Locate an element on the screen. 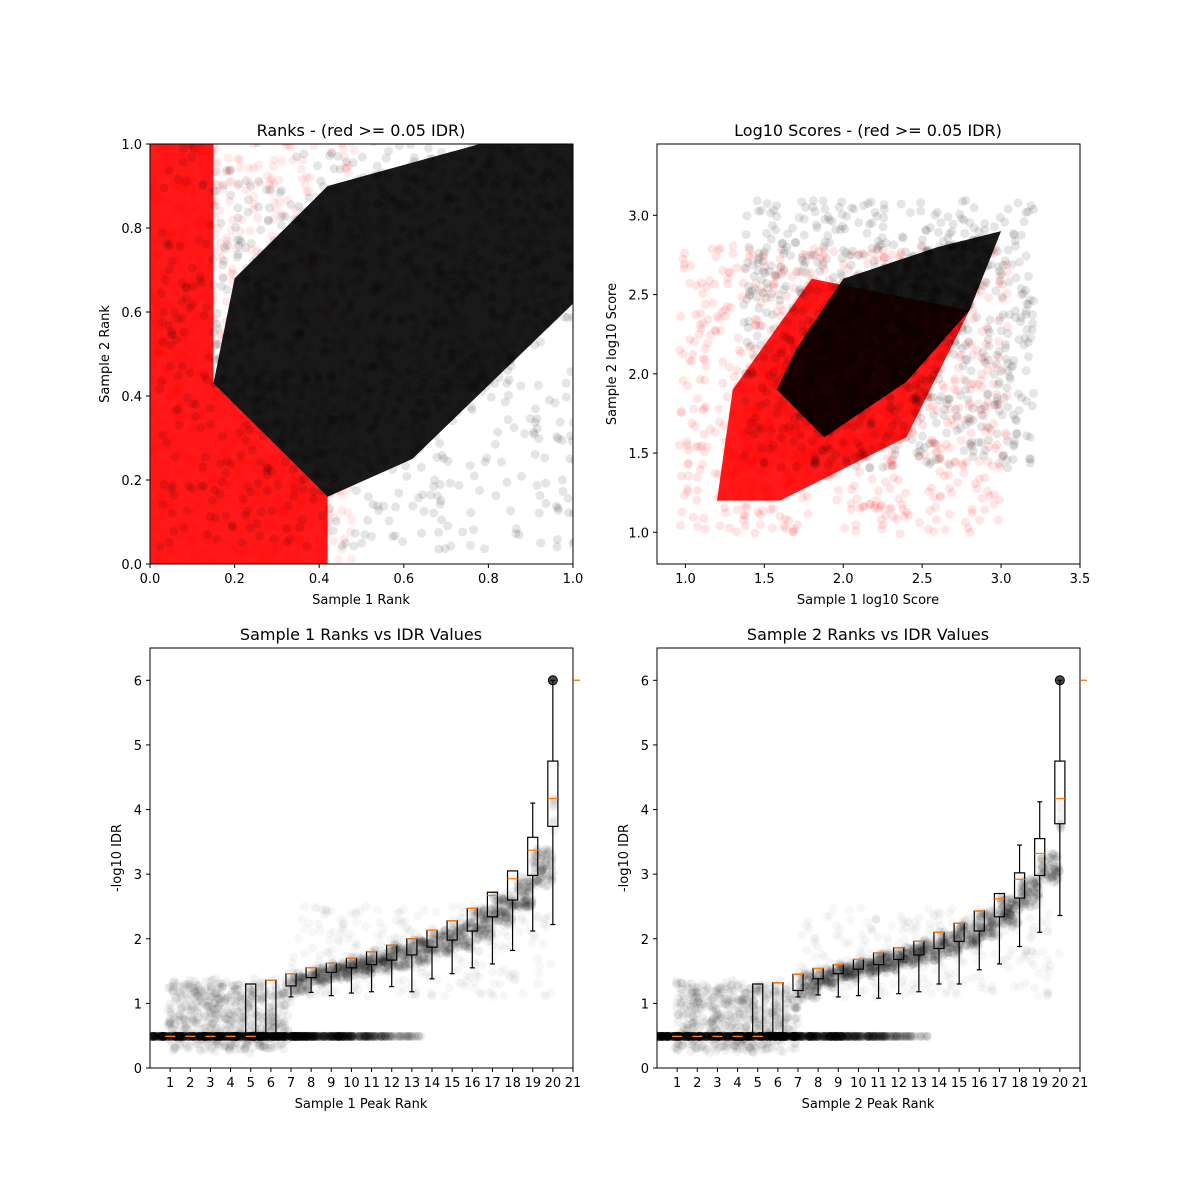 The height and width of the screenshot is (1200, 1200). x-axis-ticks: 0.0 0.2 0.4 0.6 0.8 1.0 is located at coordinates (361, 575).